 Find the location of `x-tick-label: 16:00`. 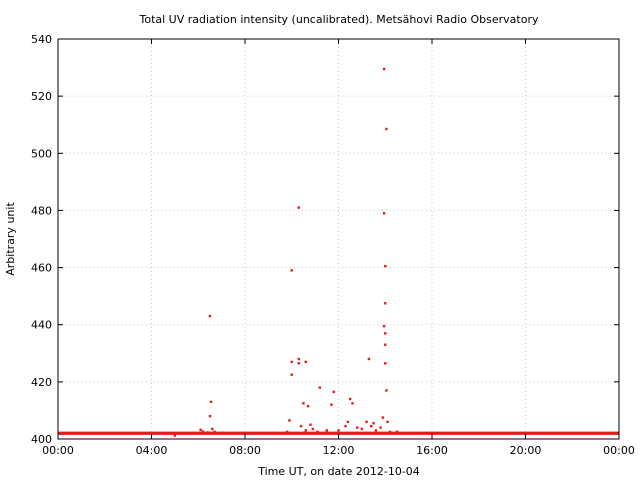

x-tick-label: 16:00 is located at coordinates (432, 450).